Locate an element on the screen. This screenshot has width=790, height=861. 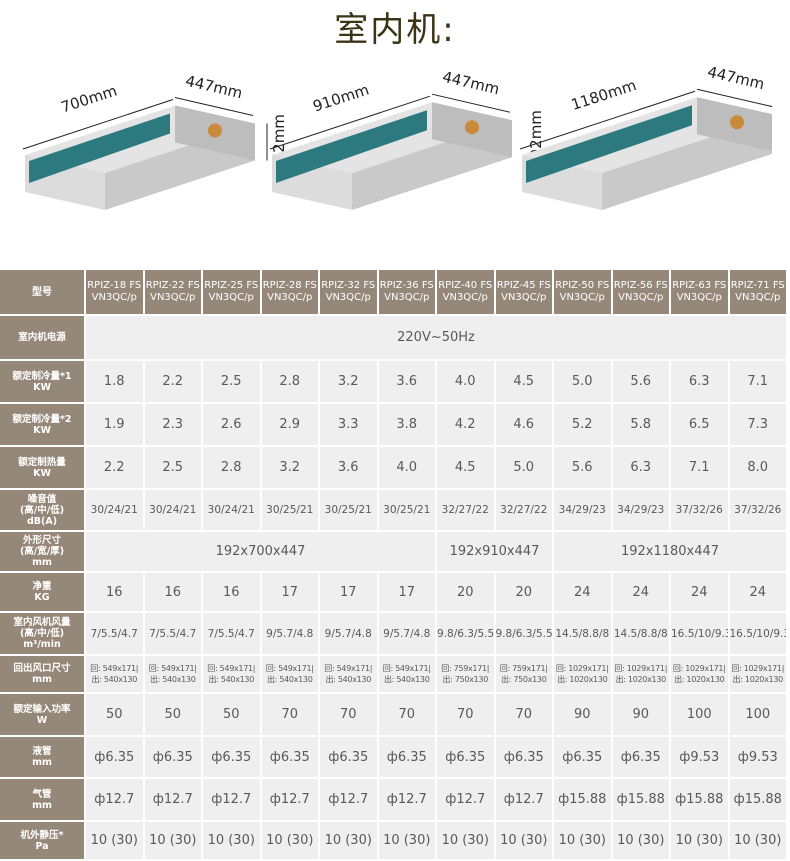
table-cell: 1.8 is located at coordinates (114, 381).